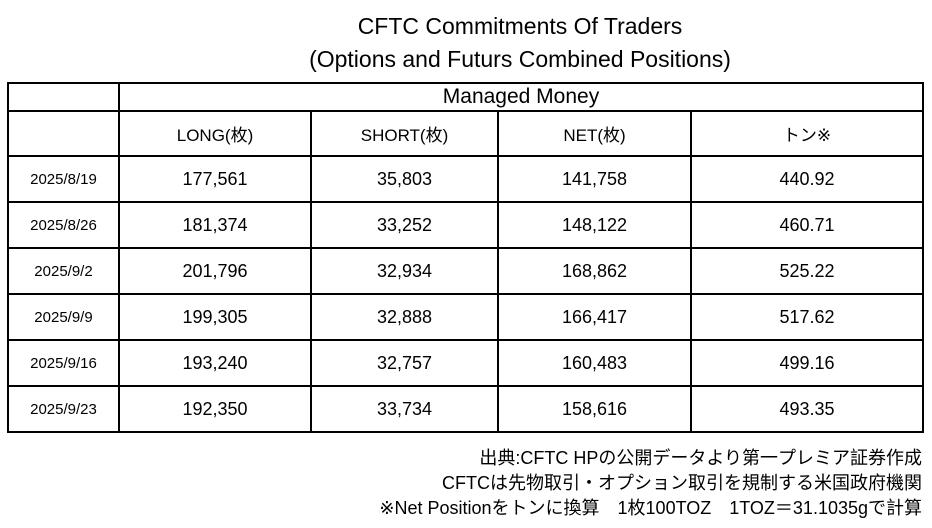 This screenshot has width=932, height=528. I want to click on date-cell: 2025/8/26, so click(63, 225).